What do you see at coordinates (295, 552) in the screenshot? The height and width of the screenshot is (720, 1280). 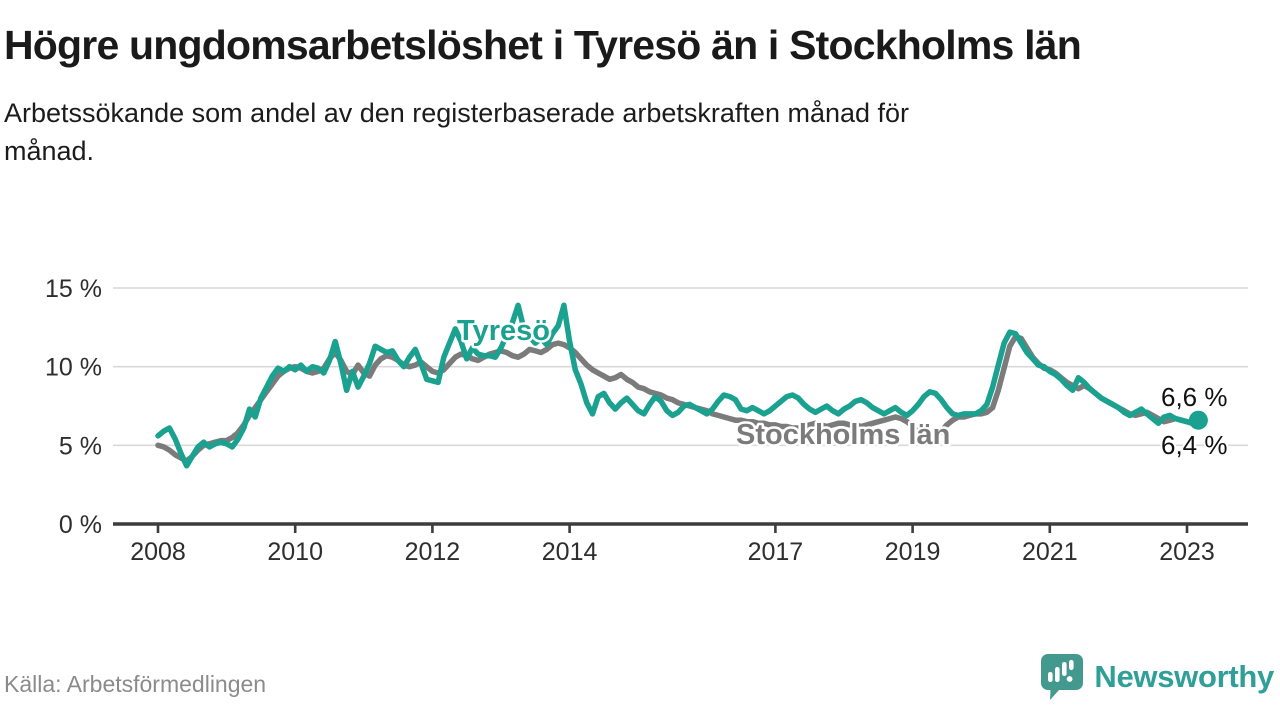 I see `x-tick-label-2010: 2010` at bounding box center [295, 552].